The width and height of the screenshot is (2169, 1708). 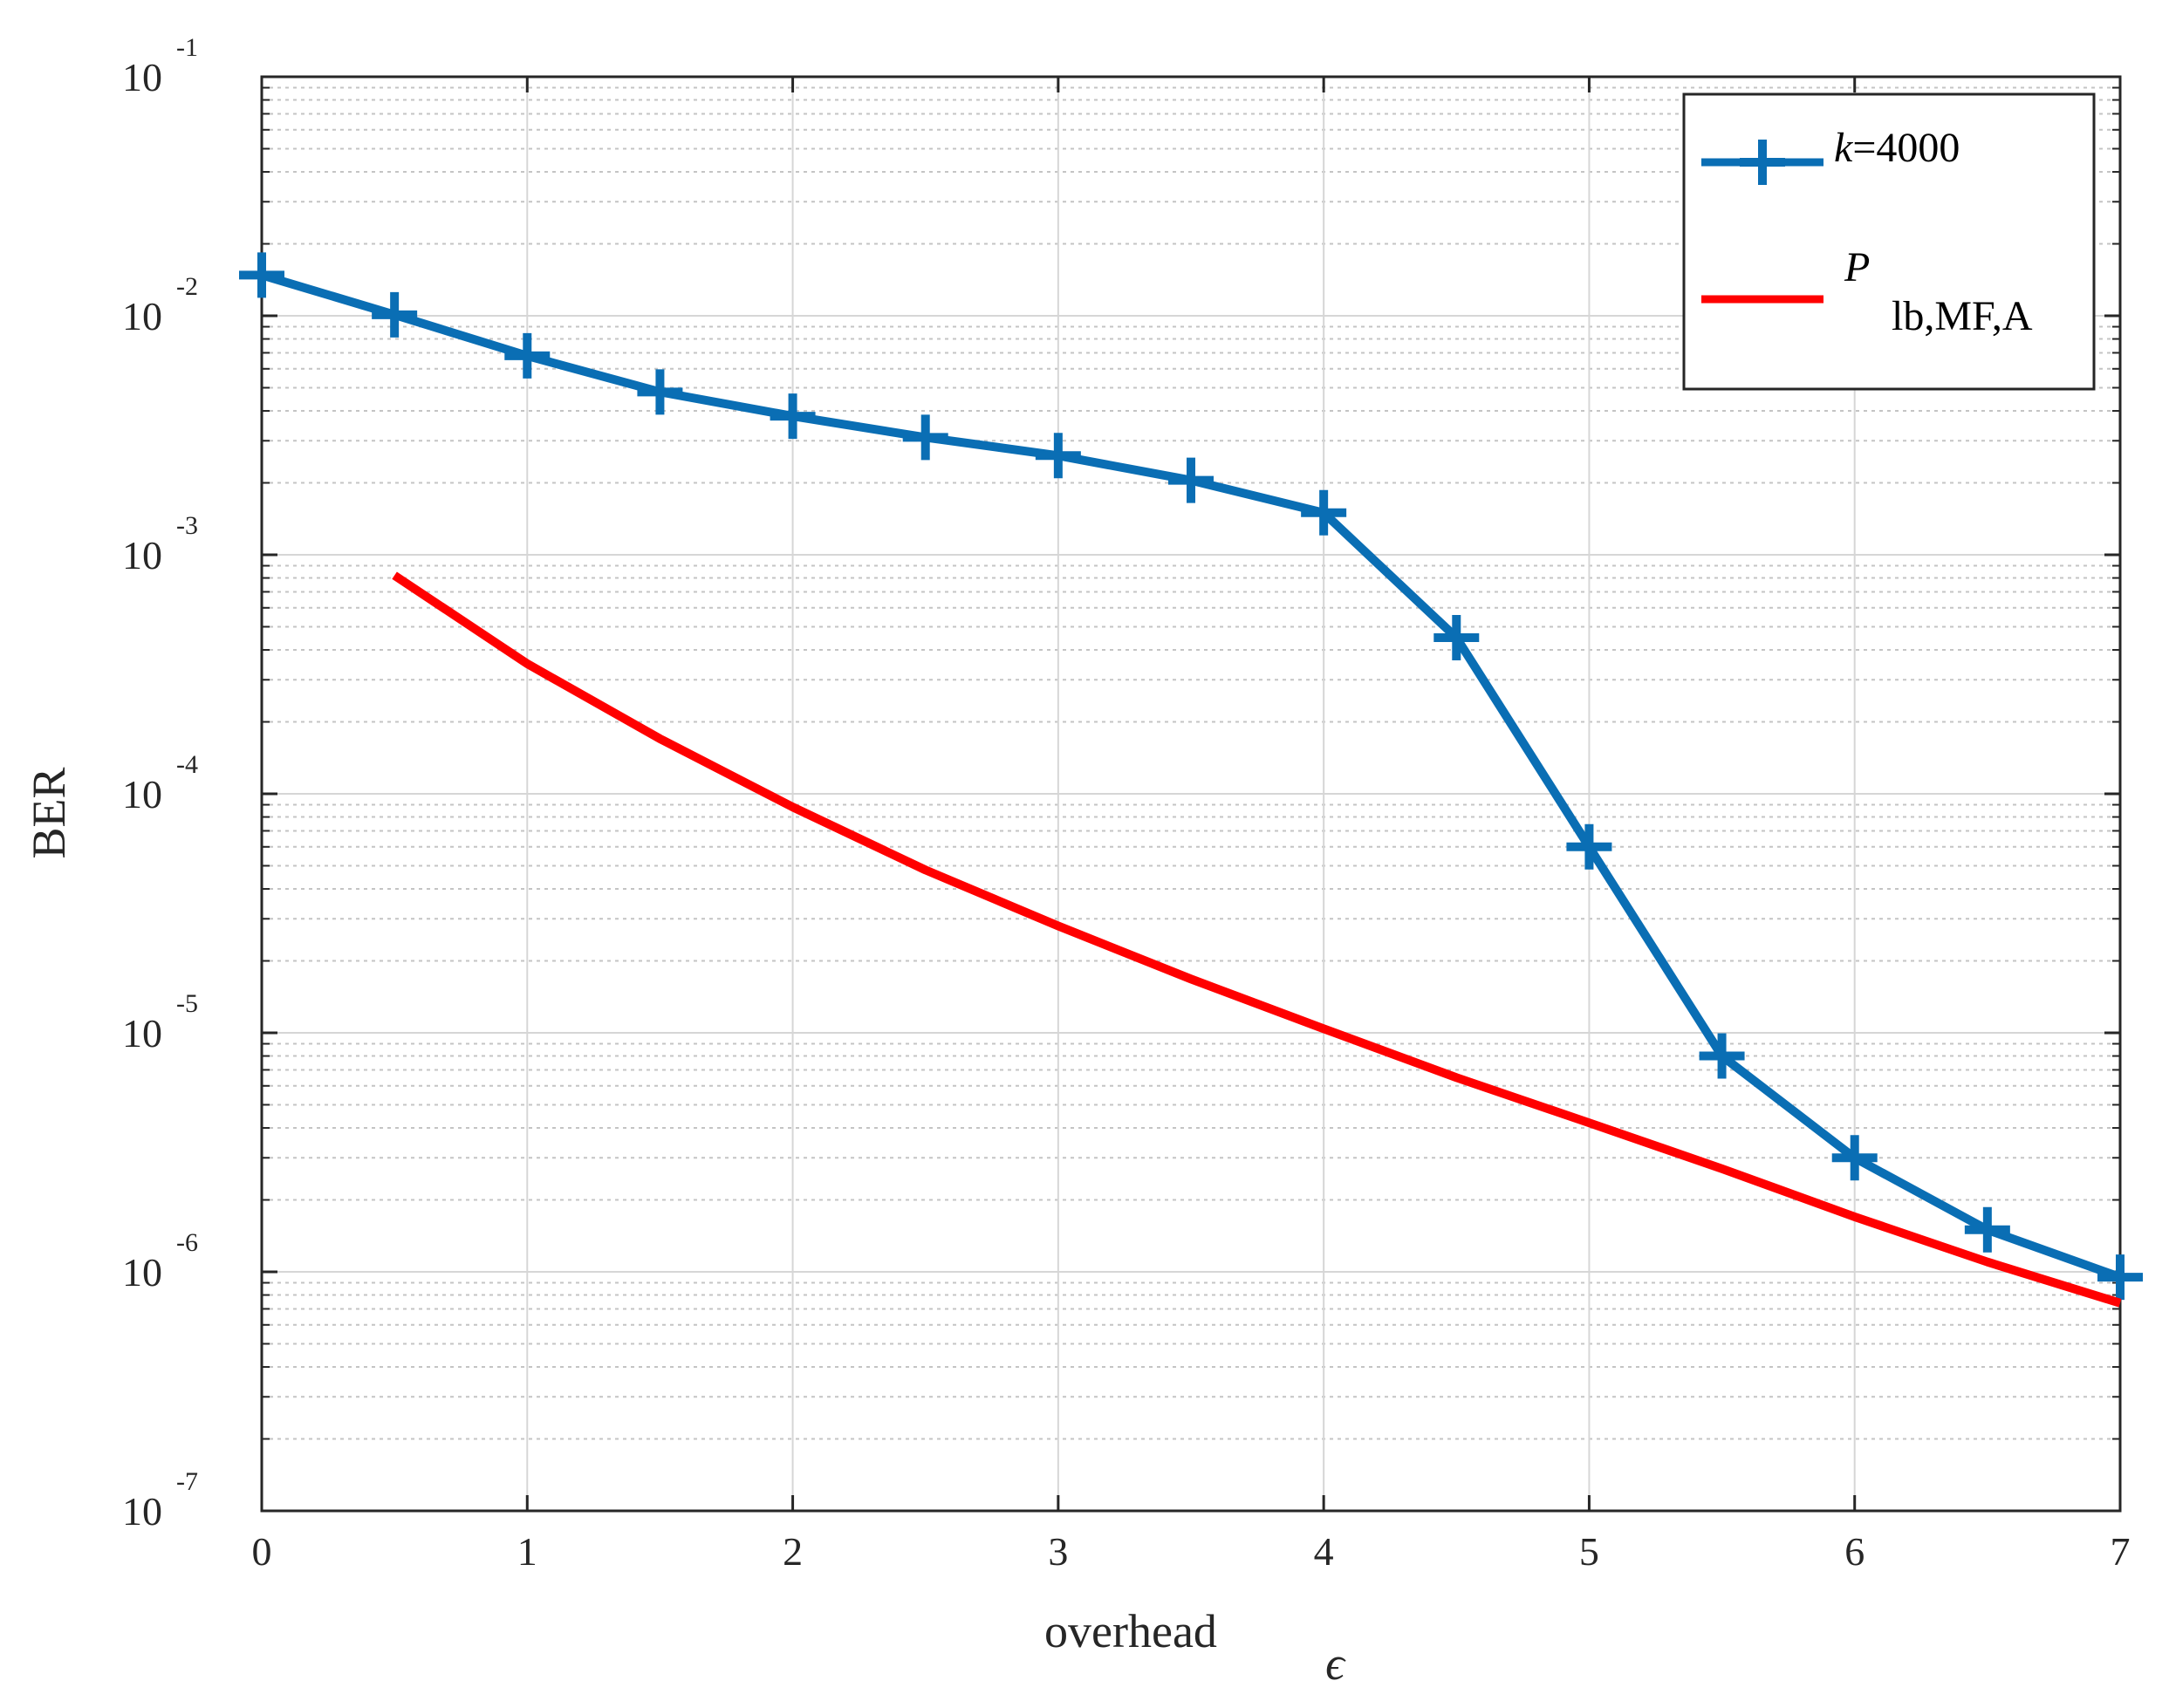 What do you see at coordinates (187, 1482) in the screenshot?
I see `y-tick-exponent: -7` at bounding box center [187, 1482].